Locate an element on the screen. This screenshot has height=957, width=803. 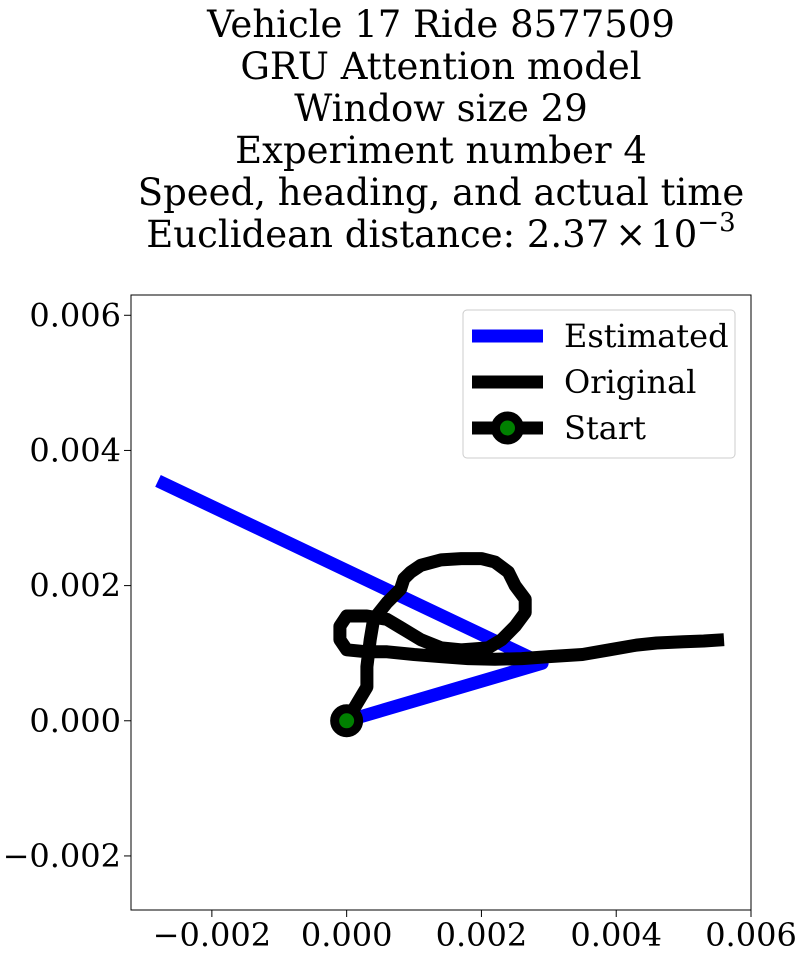
y-tick-label: 0.006 is located at coordinates (75, 315).